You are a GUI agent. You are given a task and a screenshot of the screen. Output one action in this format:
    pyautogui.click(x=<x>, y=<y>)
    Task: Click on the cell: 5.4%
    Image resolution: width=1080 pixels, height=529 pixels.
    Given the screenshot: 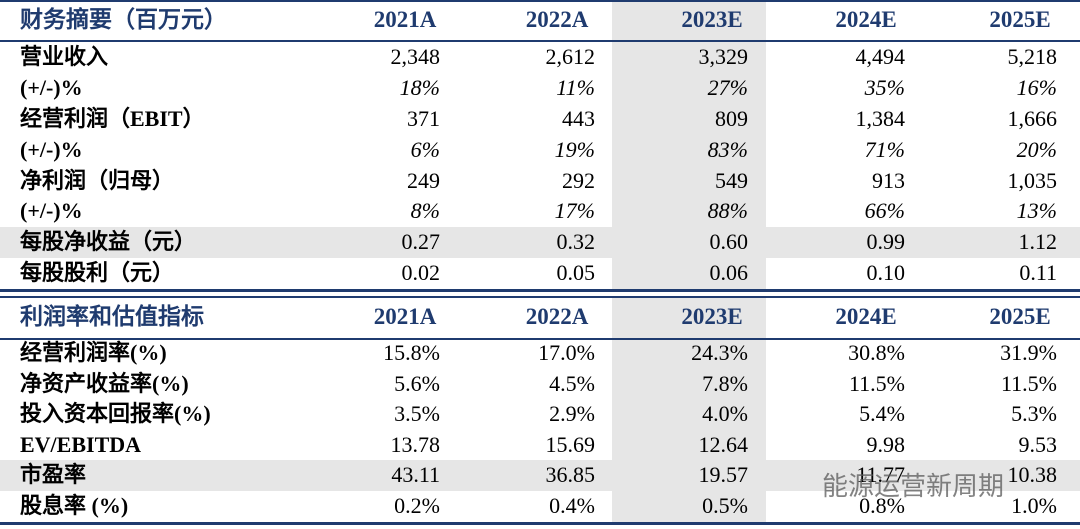 What is the action you would take?
    pyautogui.click(x=882, y=414)
    